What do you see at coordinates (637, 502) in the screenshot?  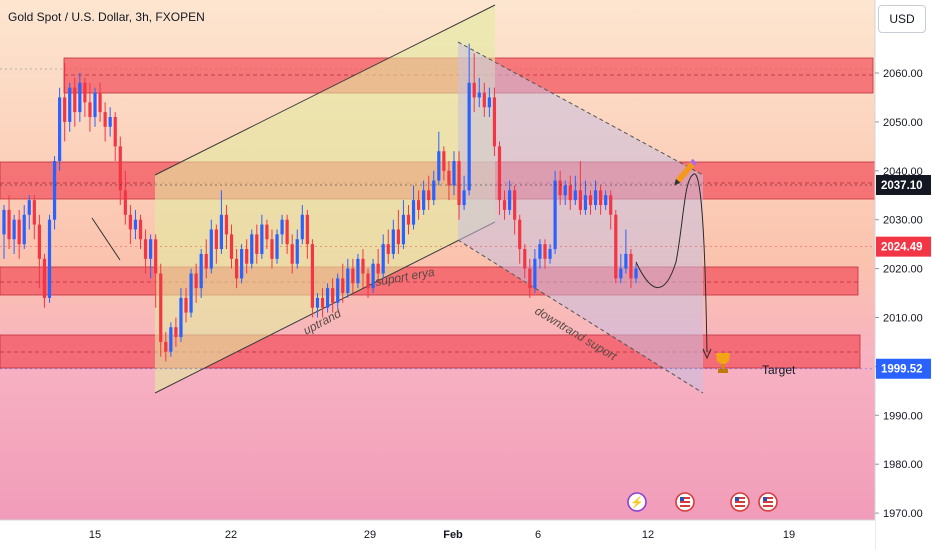 I see `event-marker` at bounding box center [637, 502].